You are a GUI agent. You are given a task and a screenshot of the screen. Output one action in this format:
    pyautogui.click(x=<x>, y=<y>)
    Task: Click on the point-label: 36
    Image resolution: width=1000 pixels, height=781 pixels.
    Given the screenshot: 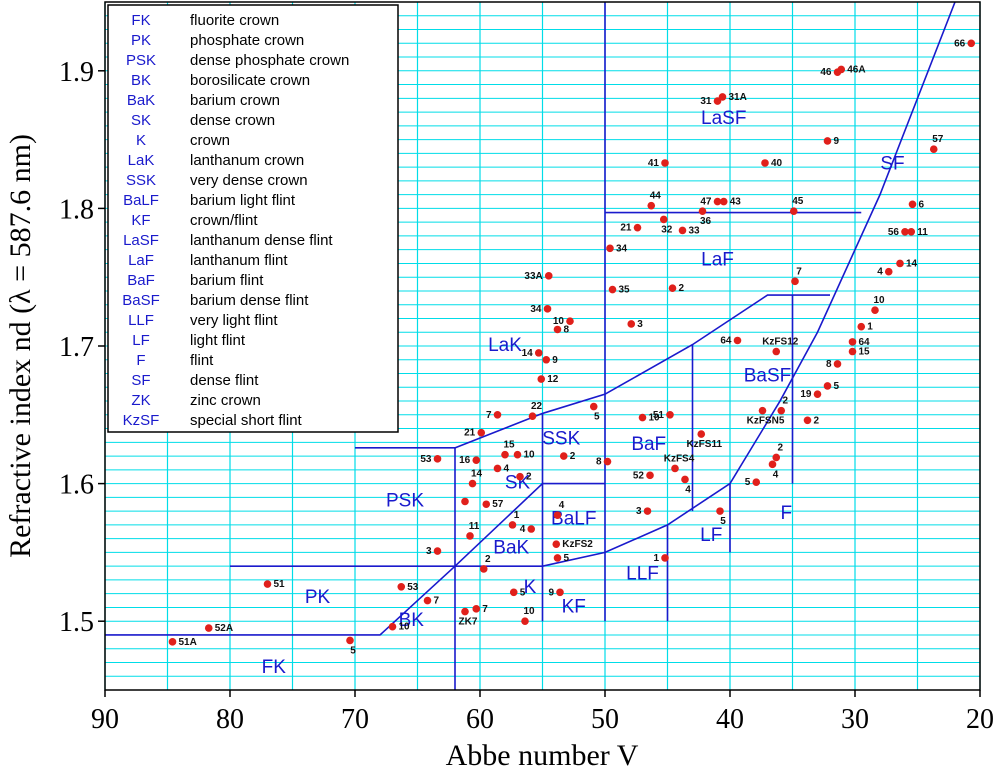 What is the action you would take?
    pyautogui.click(x=706, y=221)
    